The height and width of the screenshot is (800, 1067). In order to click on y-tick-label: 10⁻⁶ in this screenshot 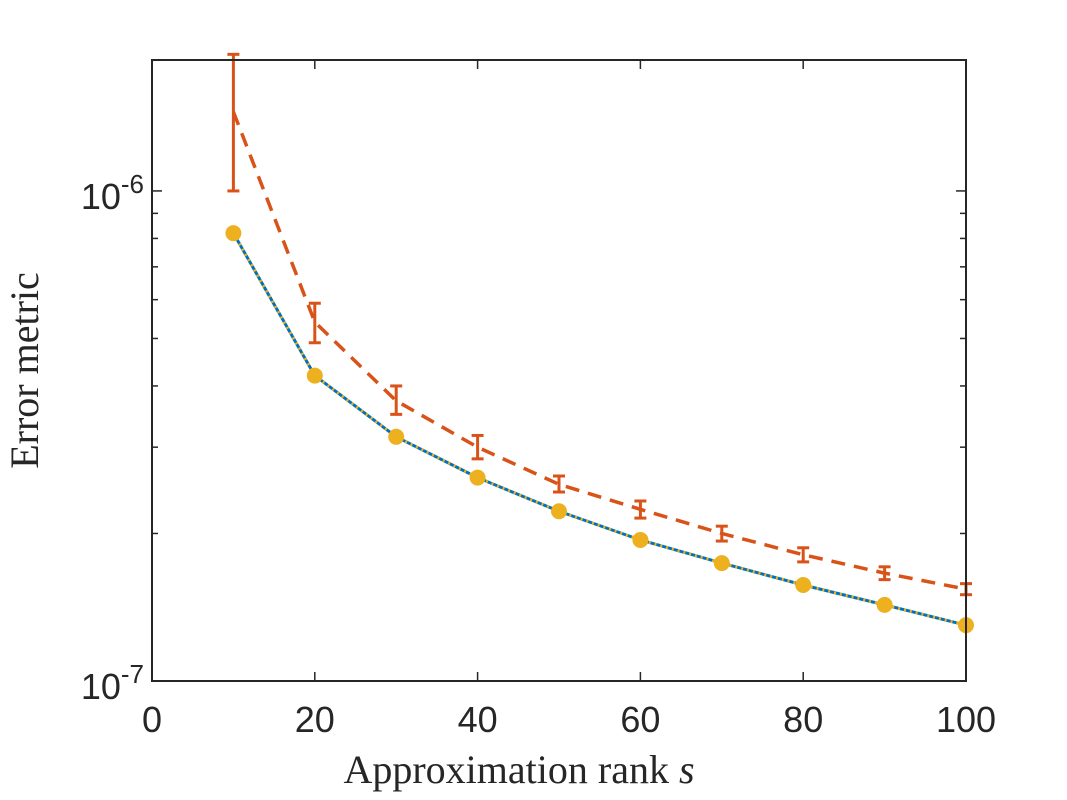, I will do `click(112, 193)`.